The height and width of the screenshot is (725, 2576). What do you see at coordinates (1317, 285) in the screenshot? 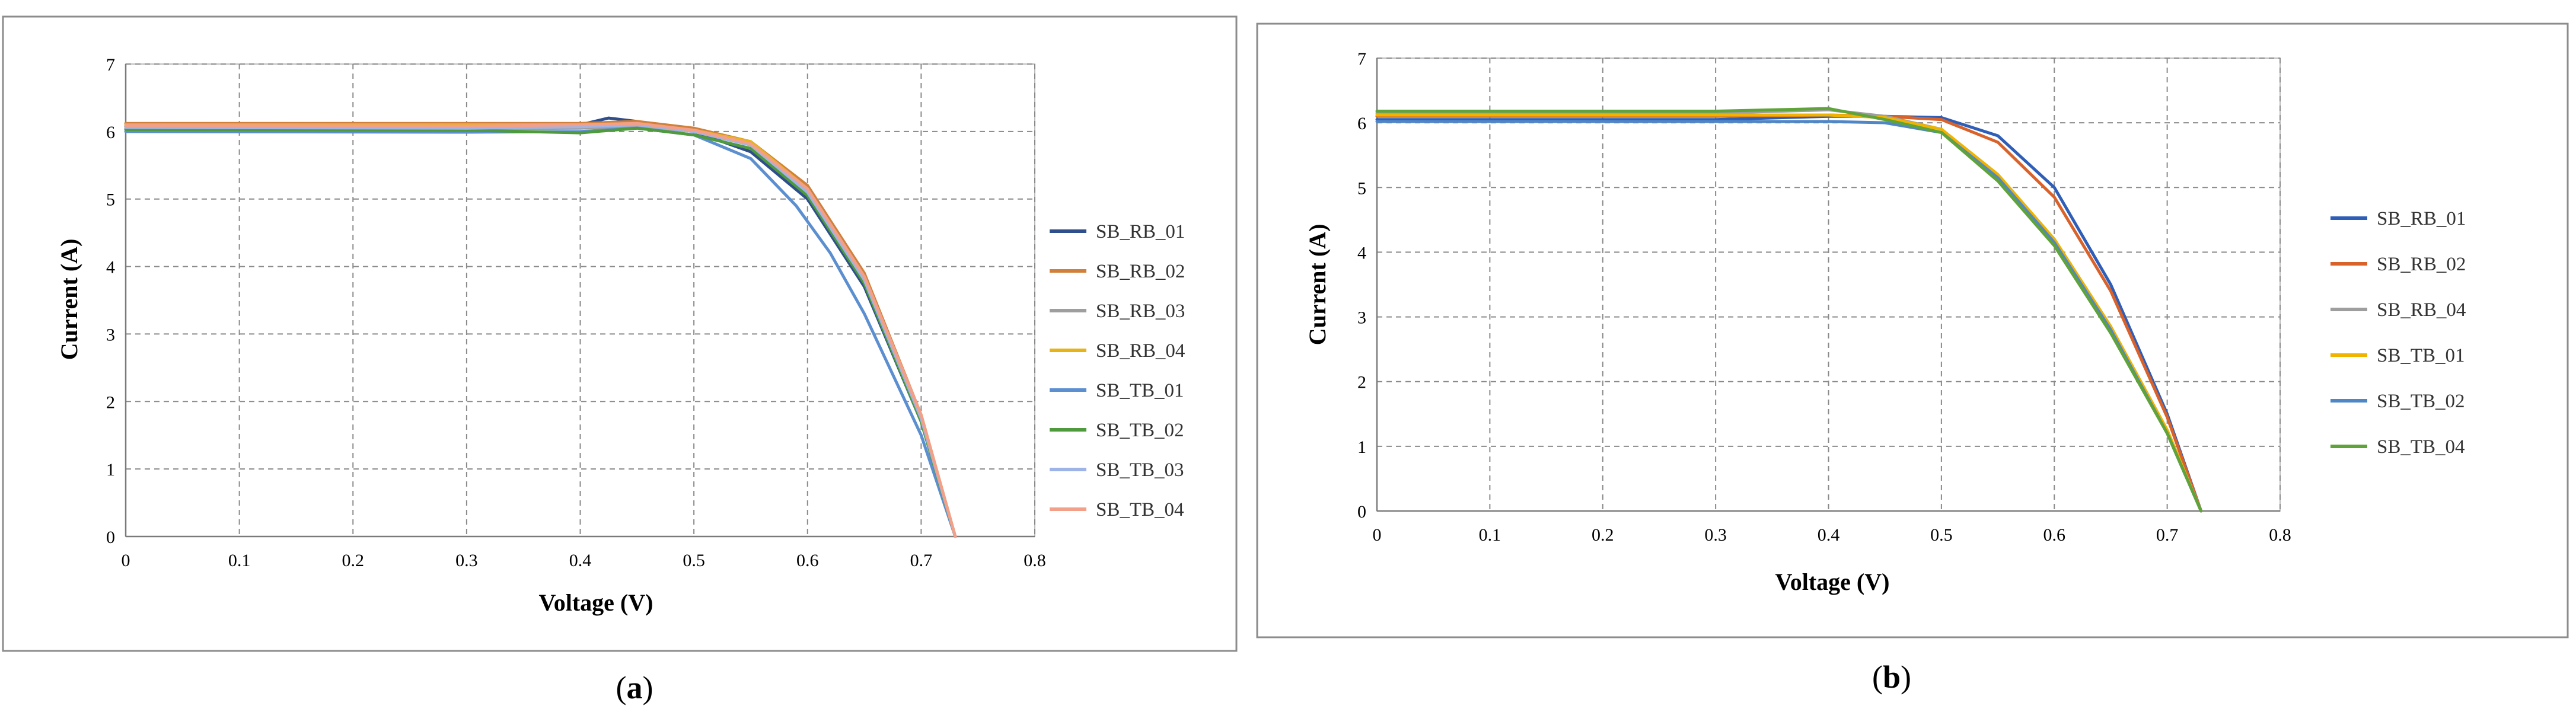
I see `y-axis-label-b: Current (A)` at bounding box center [1317, 285].